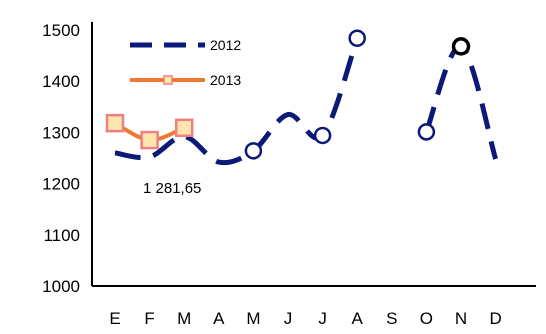 The width and height of the screenshot is (546, 334). I want to click on x-tick-label: D, so click(495, 318).